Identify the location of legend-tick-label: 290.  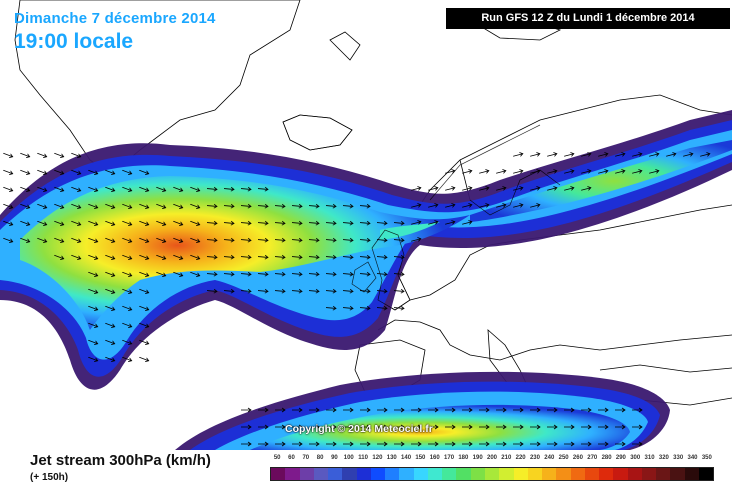
(620, 458).